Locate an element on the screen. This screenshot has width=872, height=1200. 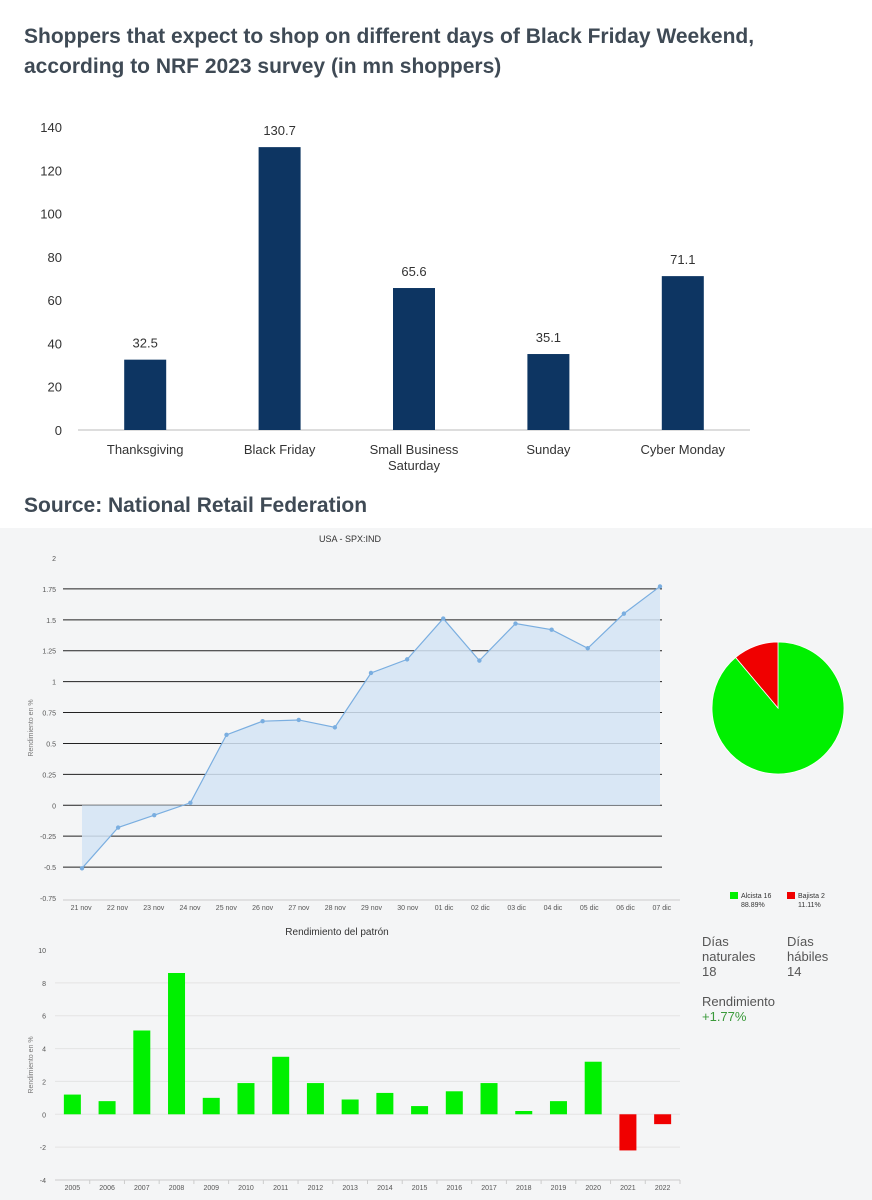
bar-chart-title: Rendimiento del patrón is located at coordinates (336, 932).